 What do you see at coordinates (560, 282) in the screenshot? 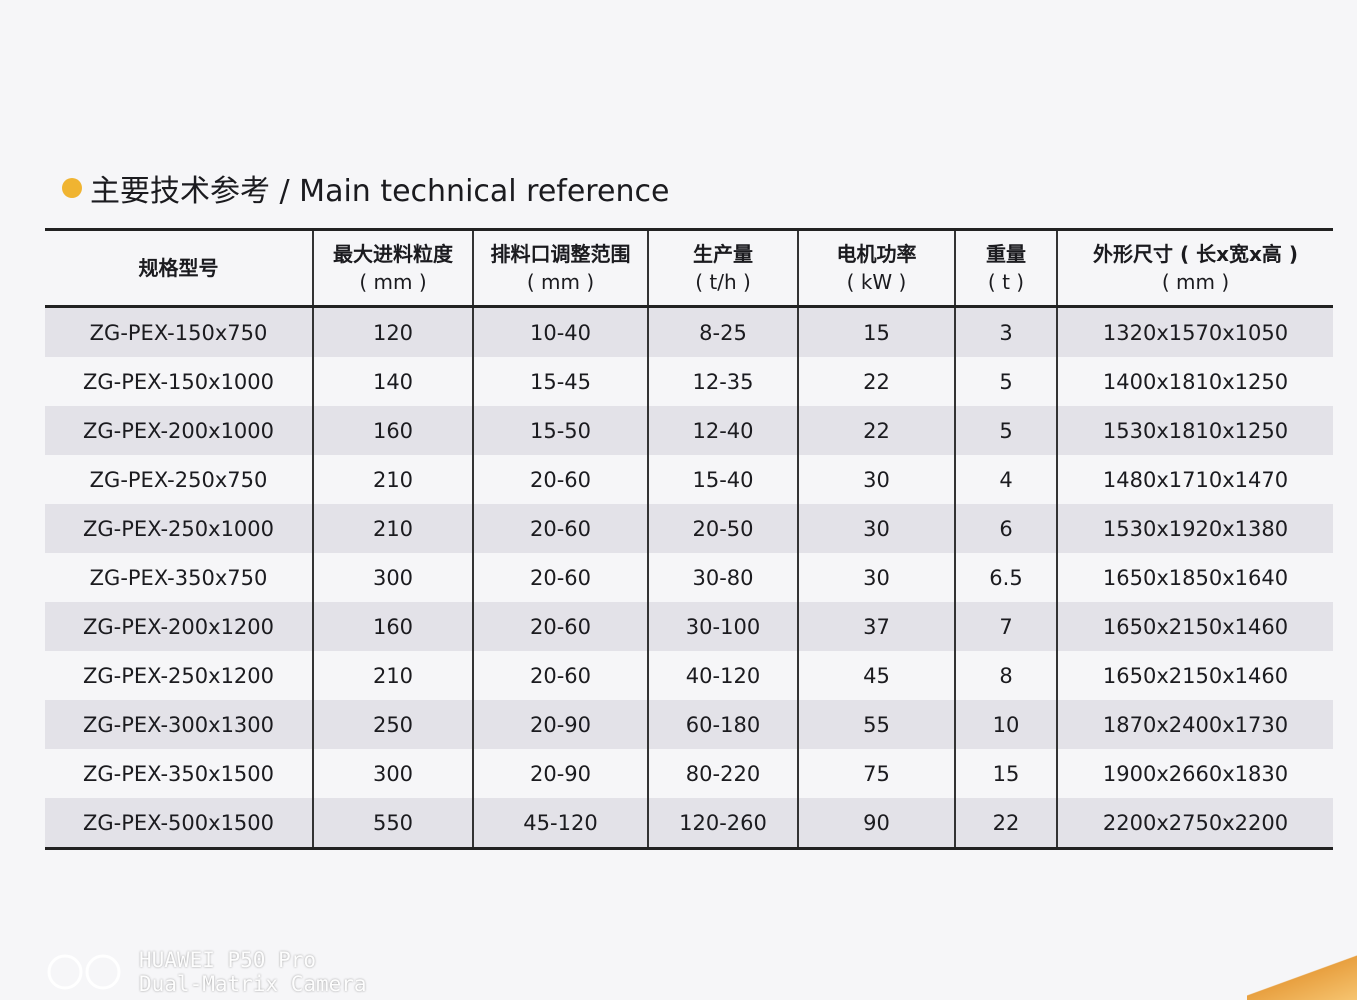
I see `column-unit: ( mm )` at bounding box center [560, 282].